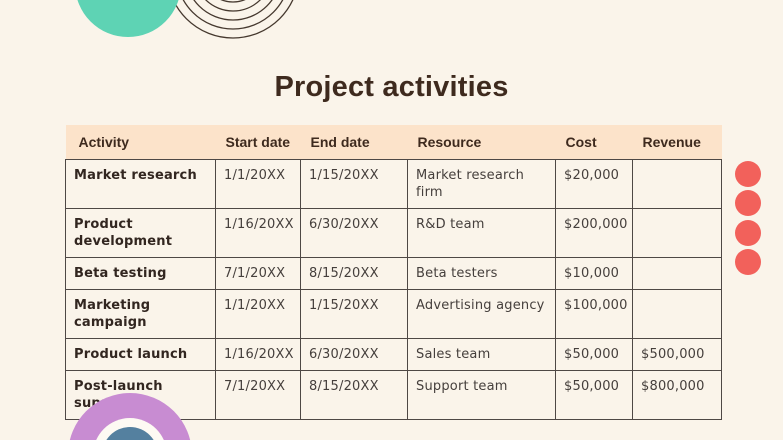 The image size is (783, 440). Describe the element at coordinates (128, 18) in the screenshot. I see `teal-circle-icon` at that location.